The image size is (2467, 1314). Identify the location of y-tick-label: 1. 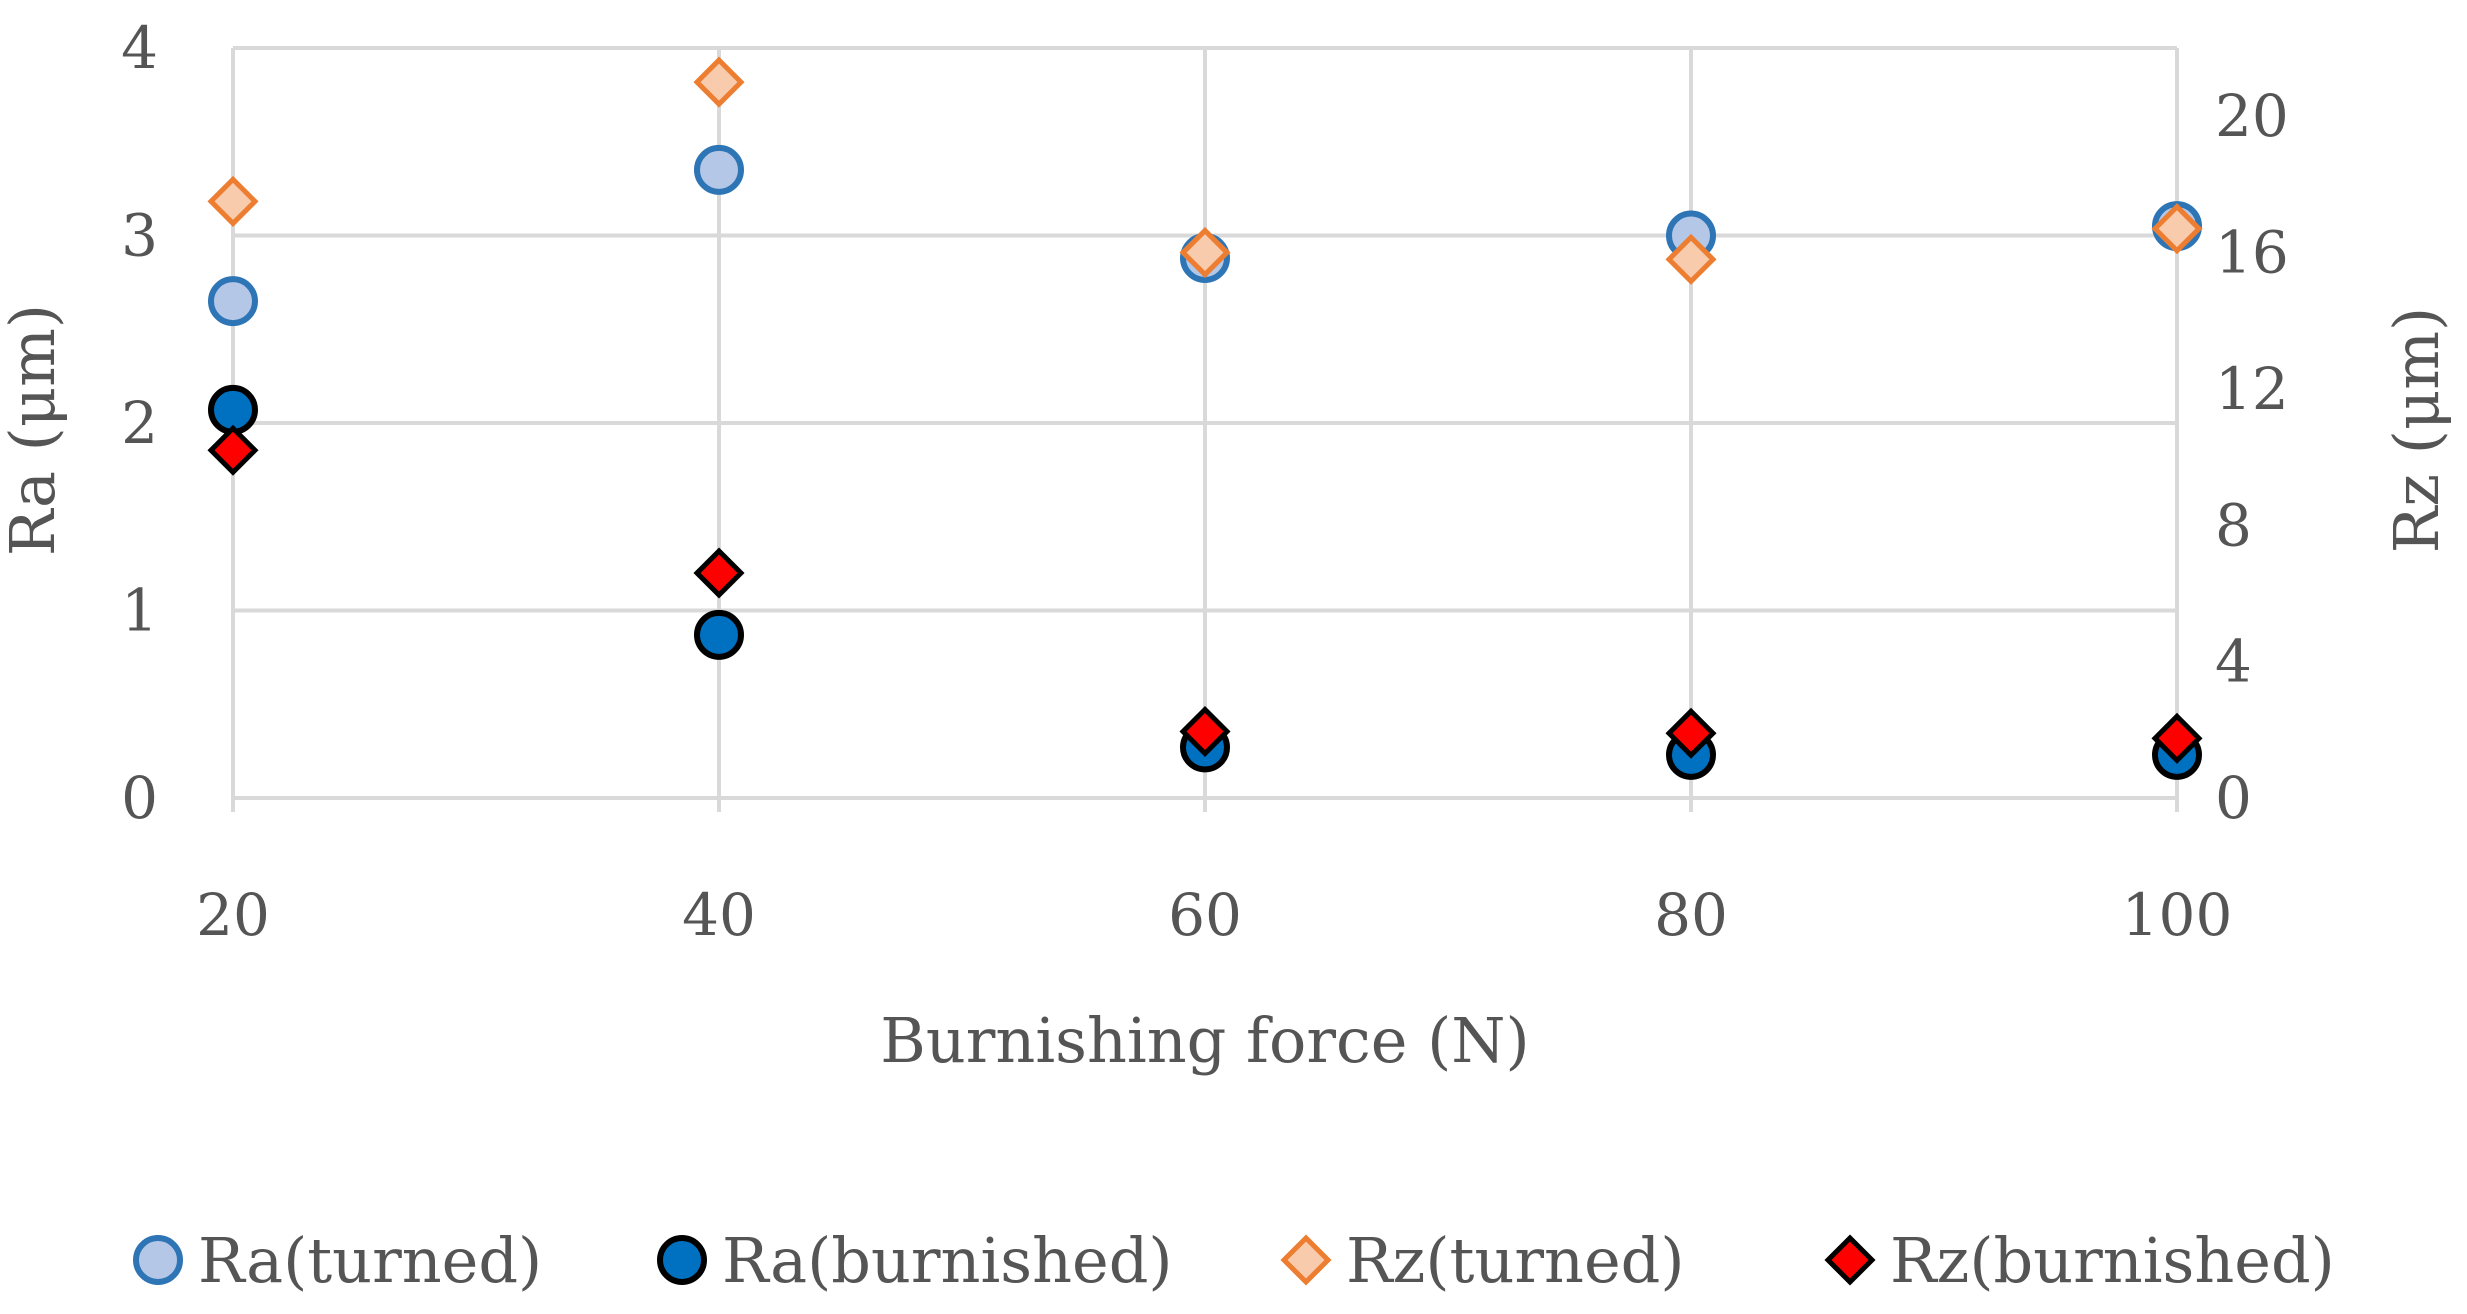
(139, 611).